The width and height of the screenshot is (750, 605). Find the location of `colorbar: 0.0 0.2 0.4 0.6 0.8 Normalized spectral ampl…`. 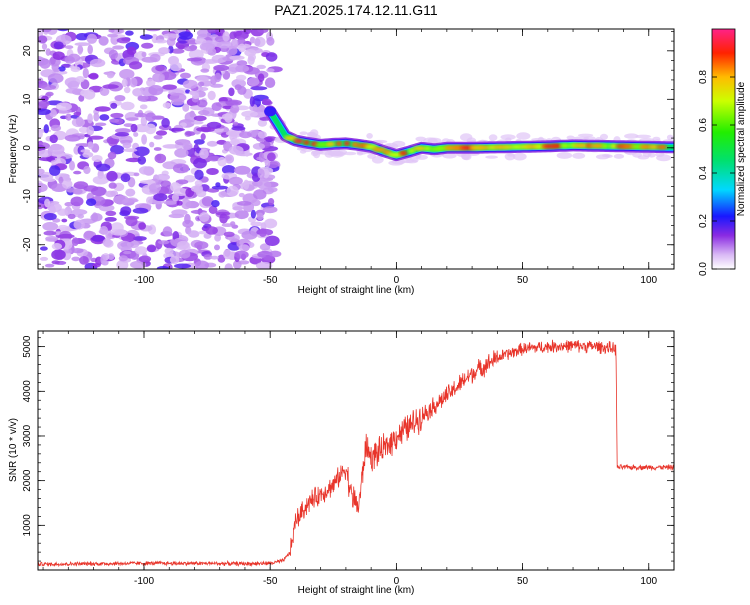

colorbar: 0.0 0.2 0.4 0.6 0.8 Normalized spectral ampl… is located at coordinates (722, 152).